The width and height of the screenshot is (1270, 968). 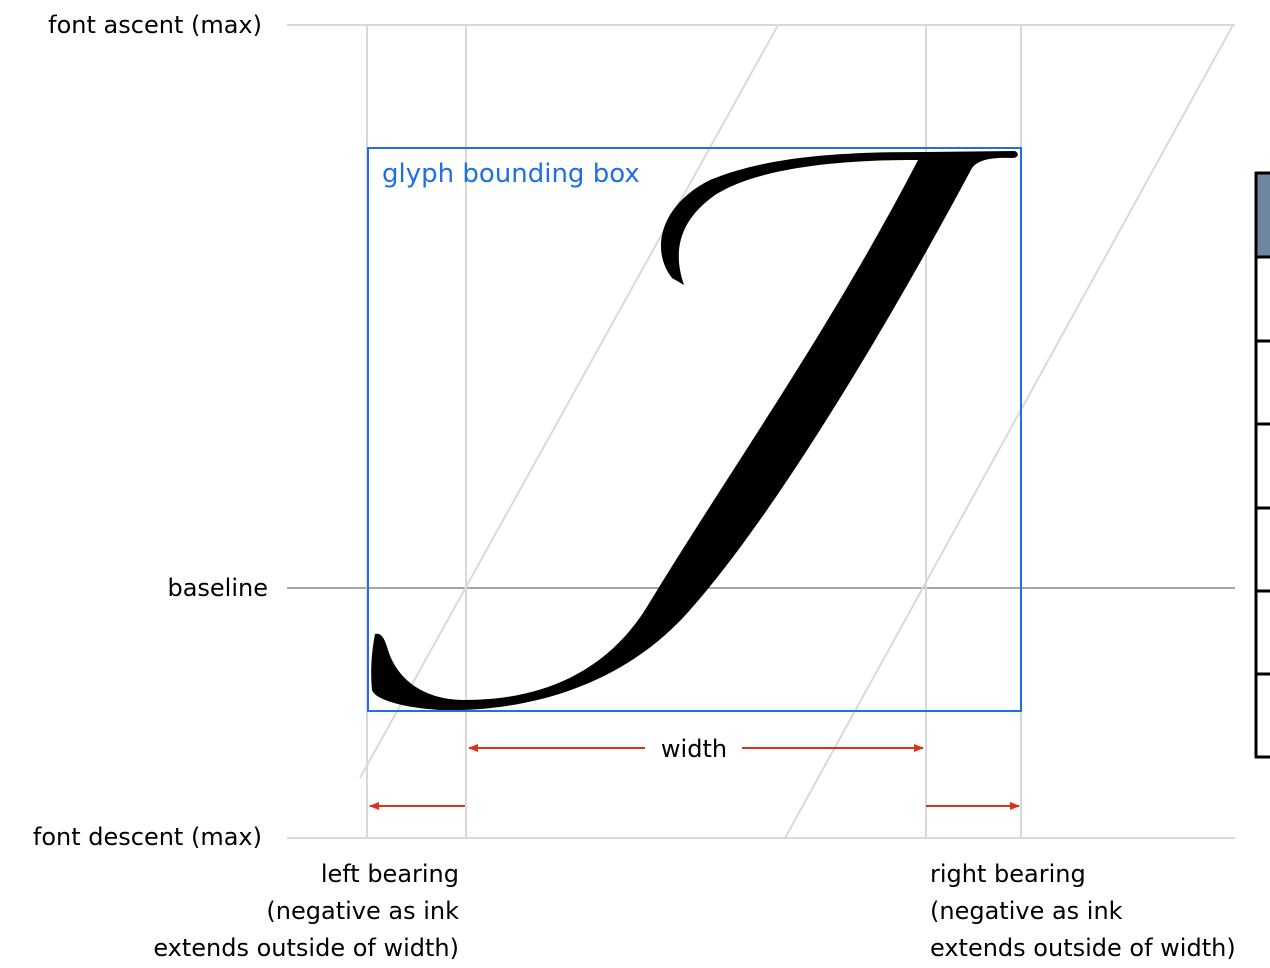 I want to click on width-label: width, so click(x=694, y=749).